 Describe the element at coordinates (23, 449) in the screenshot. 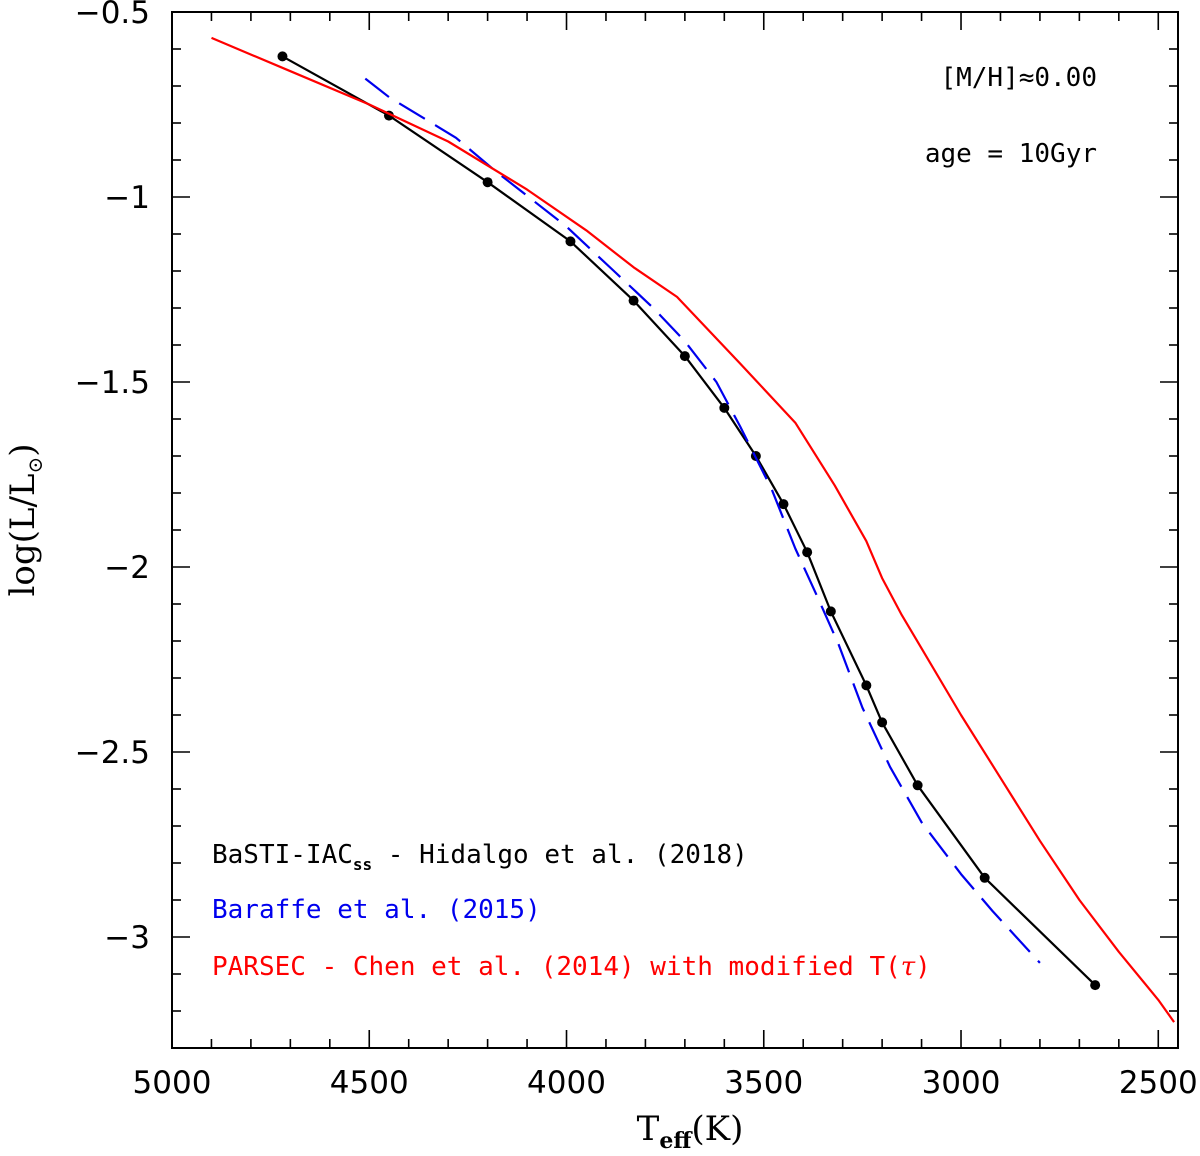

I see `y-label-suffix: )` at that location.